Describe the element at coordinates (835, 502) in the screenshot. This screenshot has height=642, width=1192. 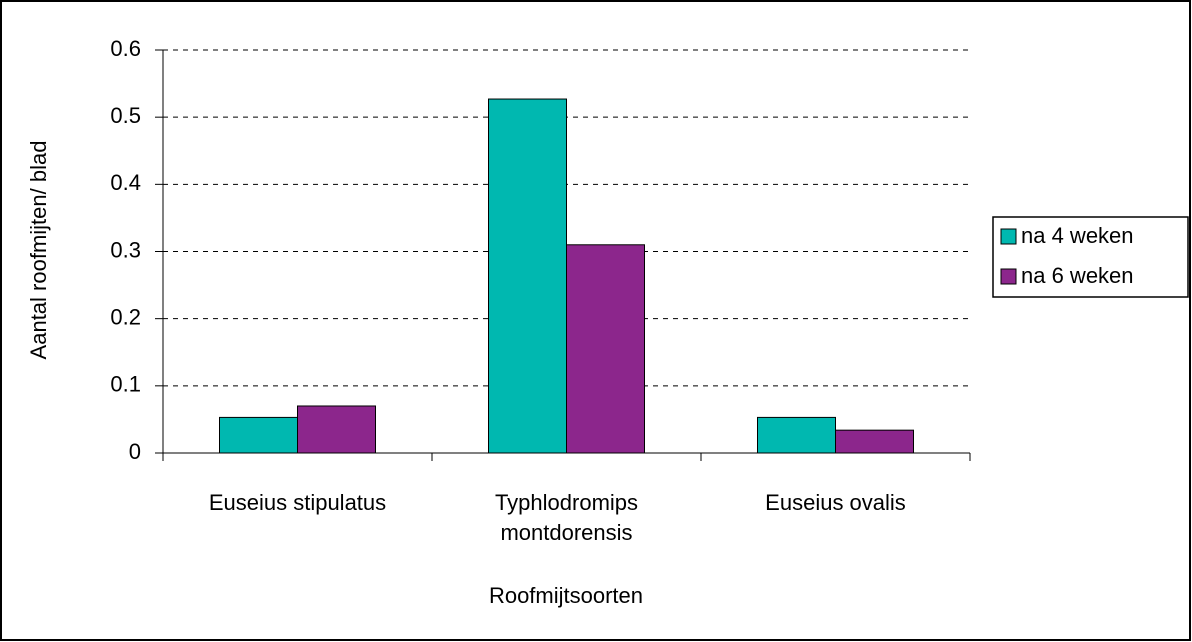
I see `x-tick-label: Euseius ovalis` at that location.